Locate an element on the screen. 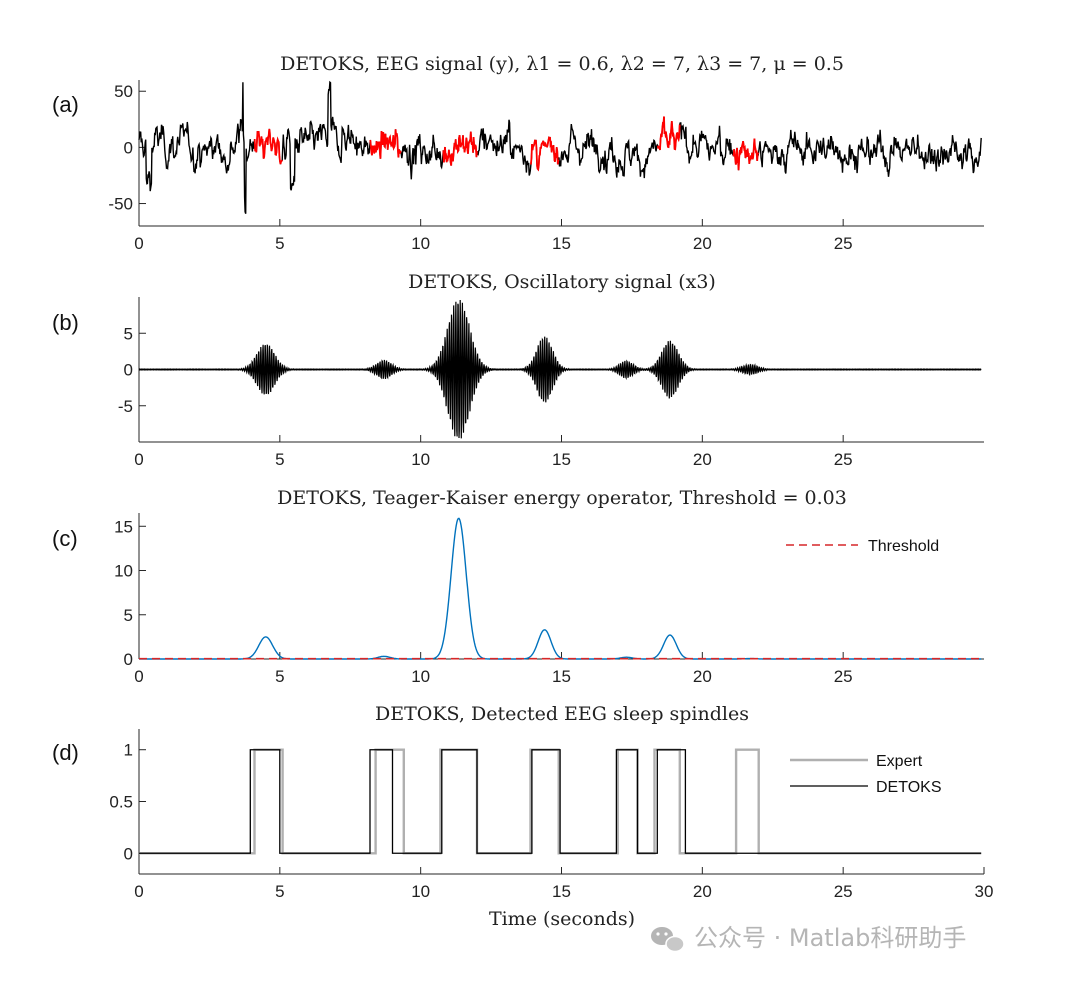  x-tick-label: 30 is located at coordinates (984, 891).